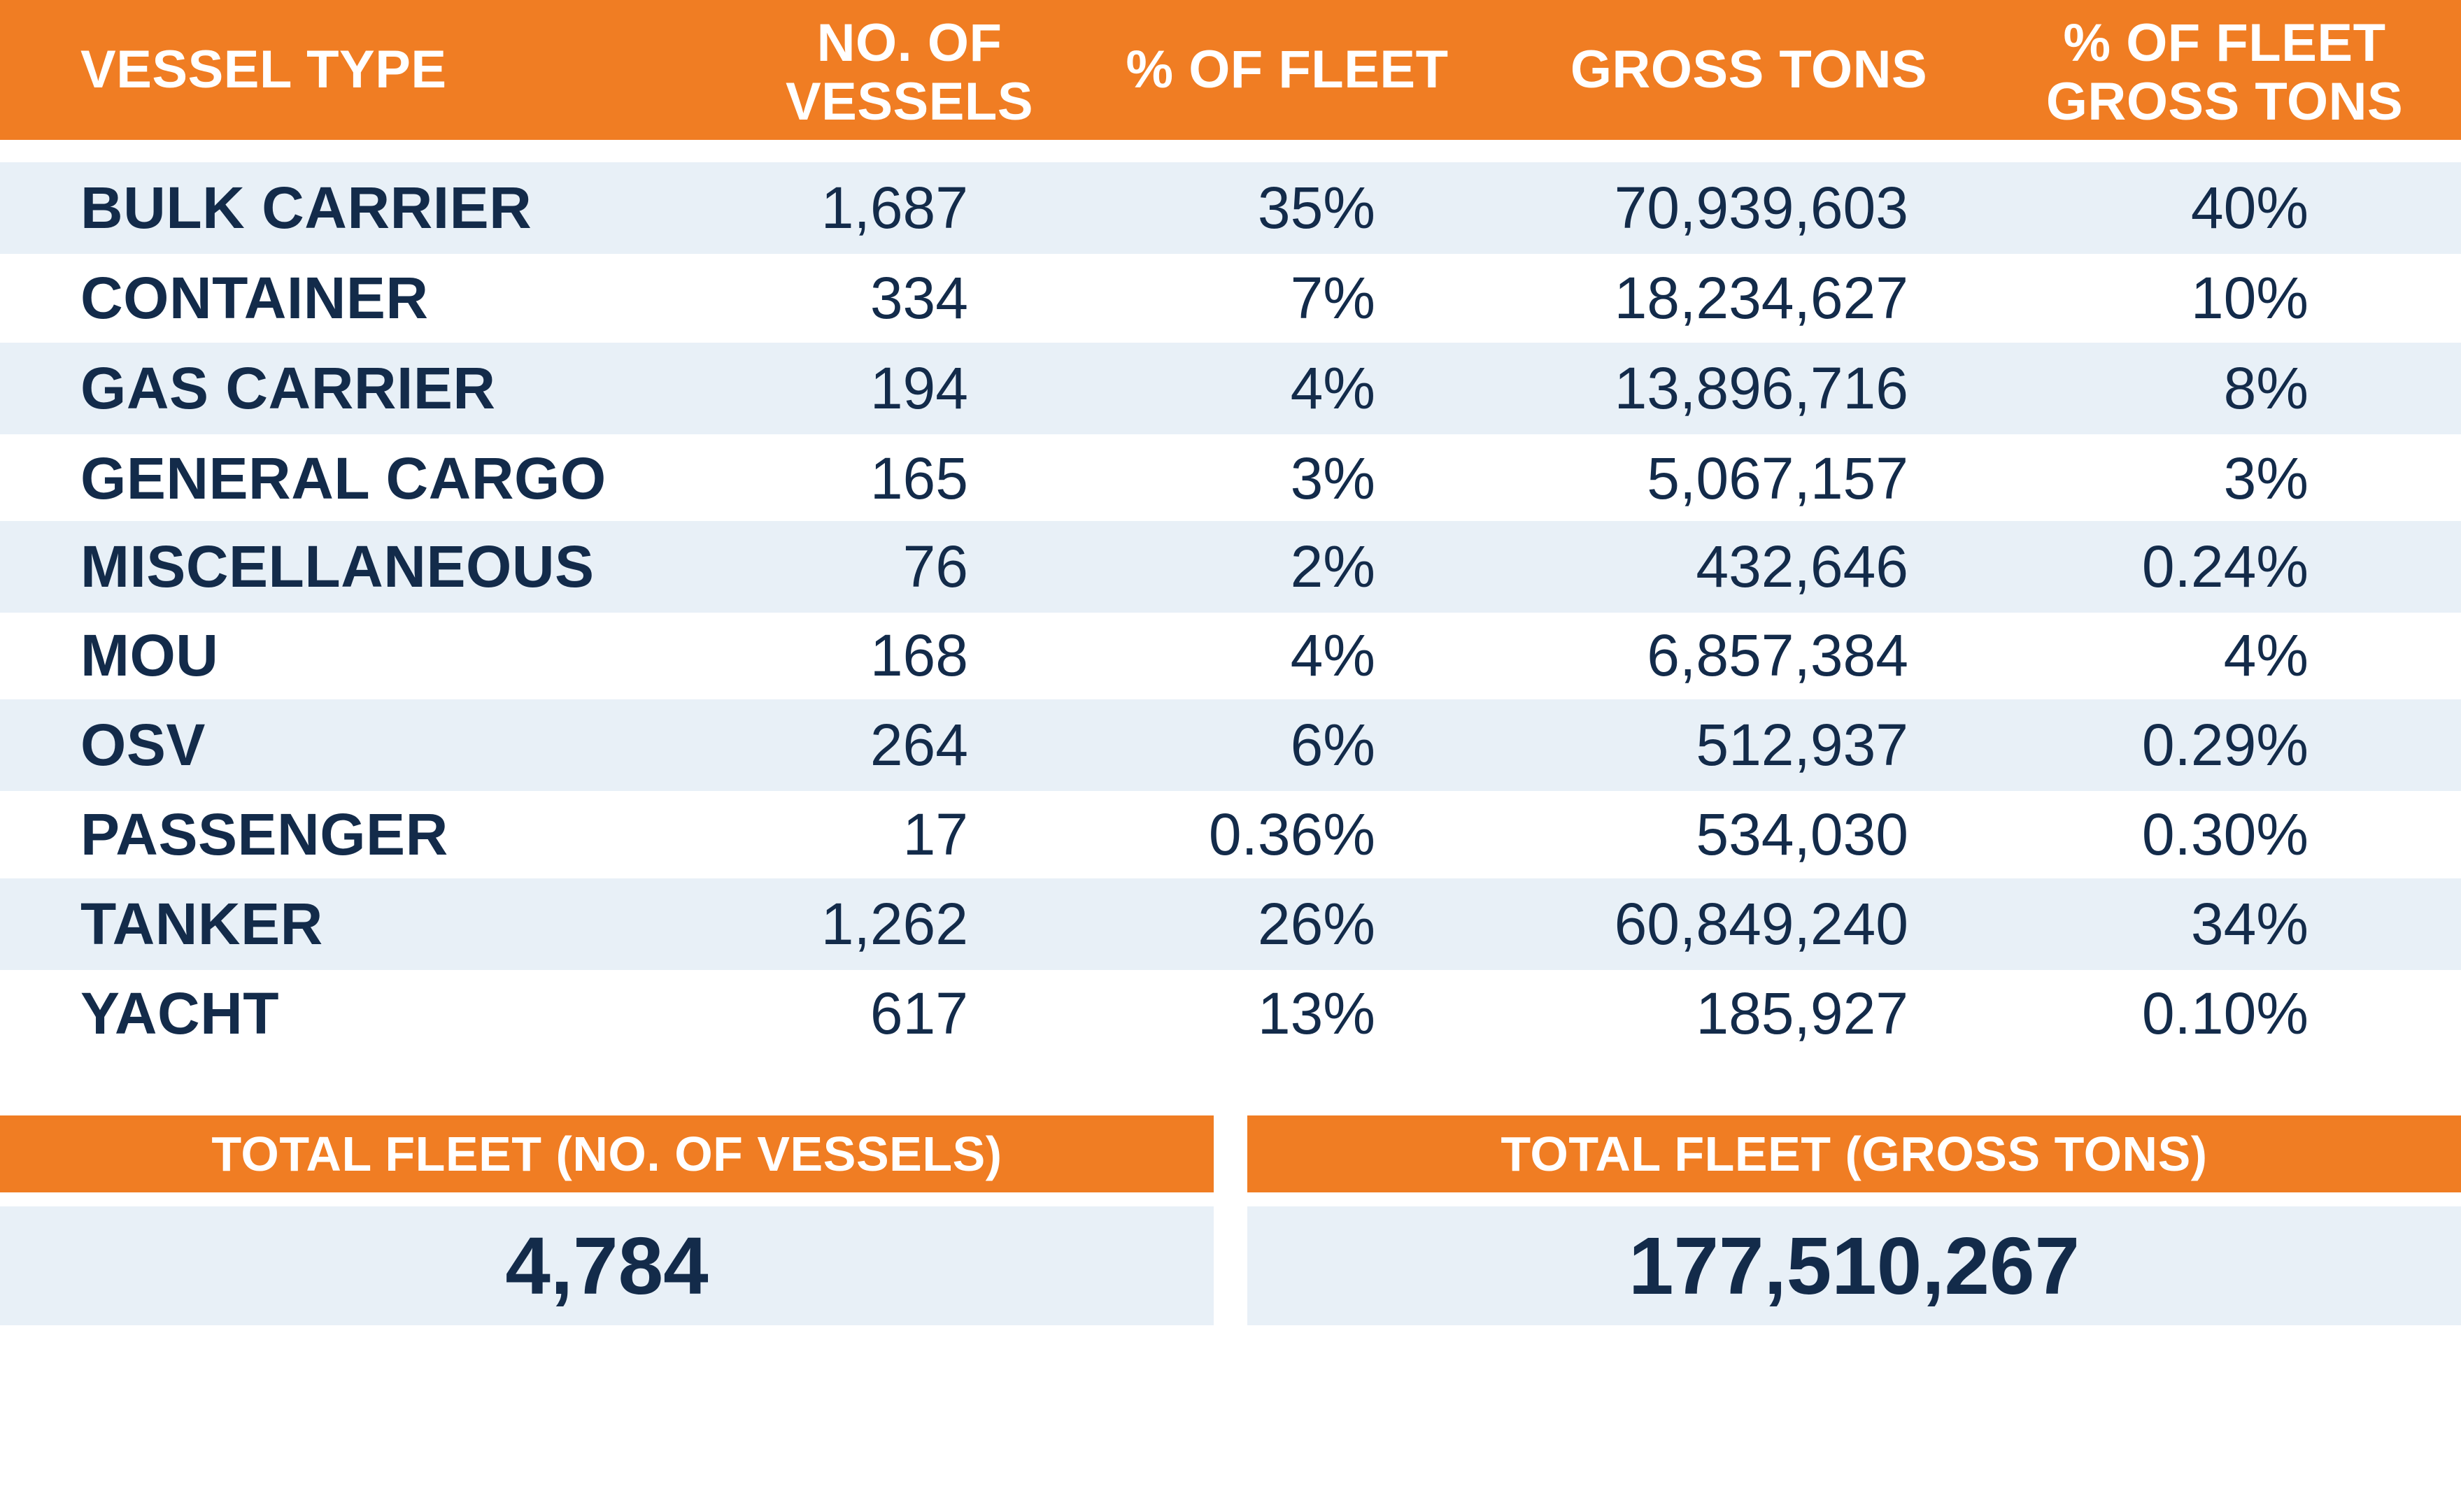 Image resolution: width=2461 pixels, height=1512 pixels. Describe the element at coordinates (1854, 1265) in the screenshot. I see `total-gross-tons-value: 177,510,267` at that location.